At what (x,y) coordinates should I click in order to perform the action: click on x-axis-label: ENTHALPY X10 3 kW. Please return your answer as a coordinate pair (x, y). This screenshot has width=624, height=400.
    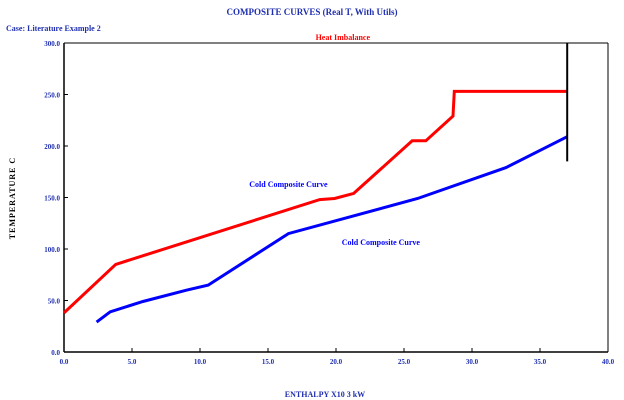
    Looking at the image, I should click on (325, 394).